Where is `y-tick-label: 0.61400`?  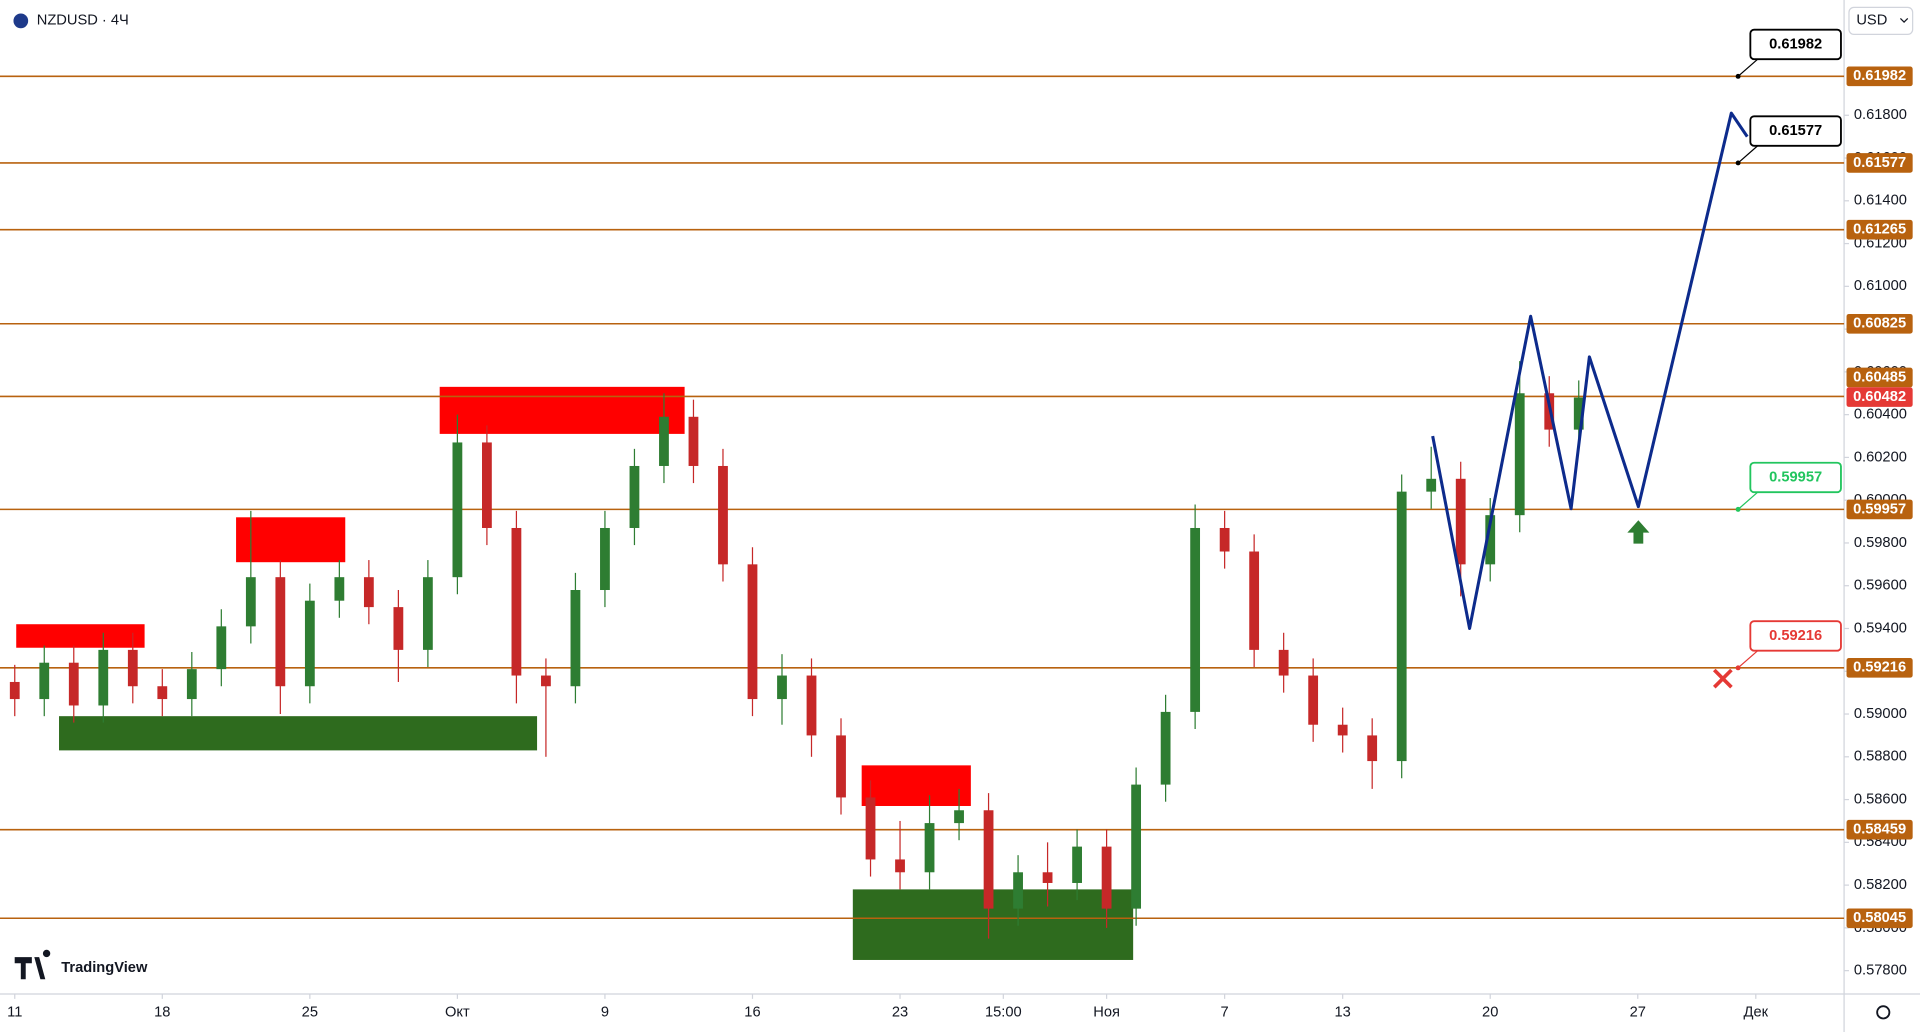
y-tick-label: 0.61400 is located at coordinates (1880, 201).